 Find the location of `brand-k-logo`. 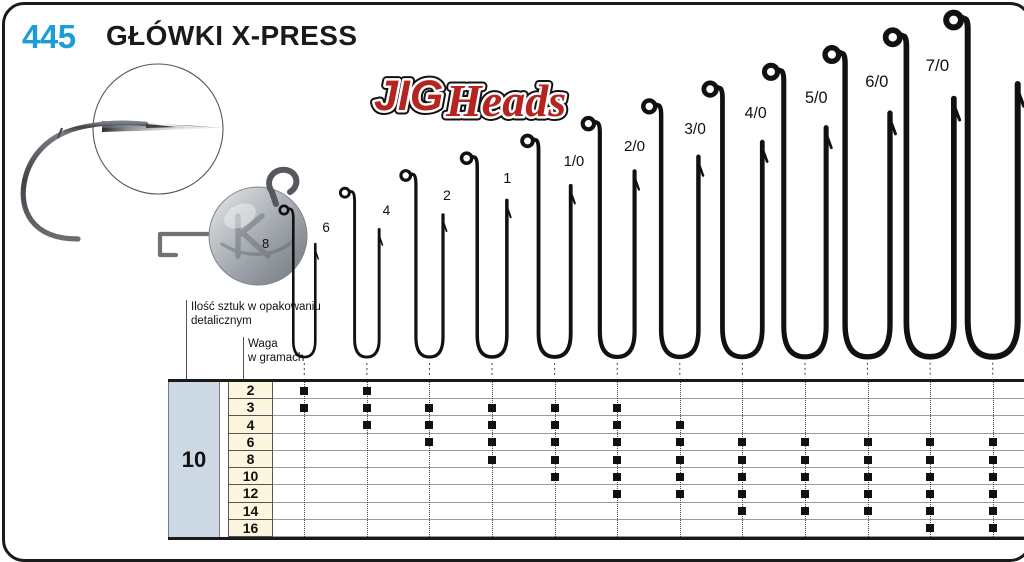

brand-k-logo is located at coordinates (257, 236).